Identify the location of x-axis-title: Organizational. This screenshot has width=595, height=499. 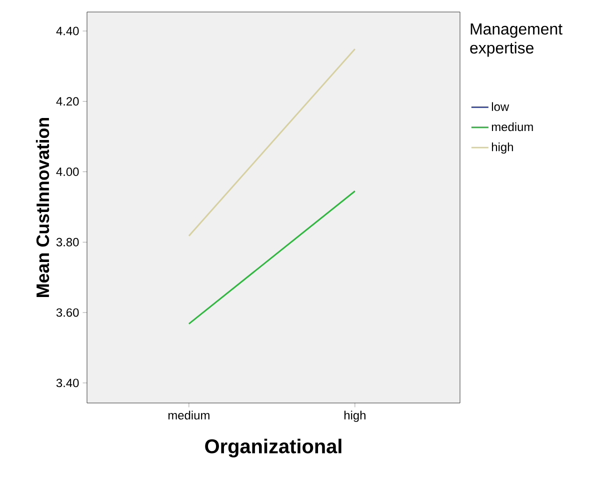
(273, 448).